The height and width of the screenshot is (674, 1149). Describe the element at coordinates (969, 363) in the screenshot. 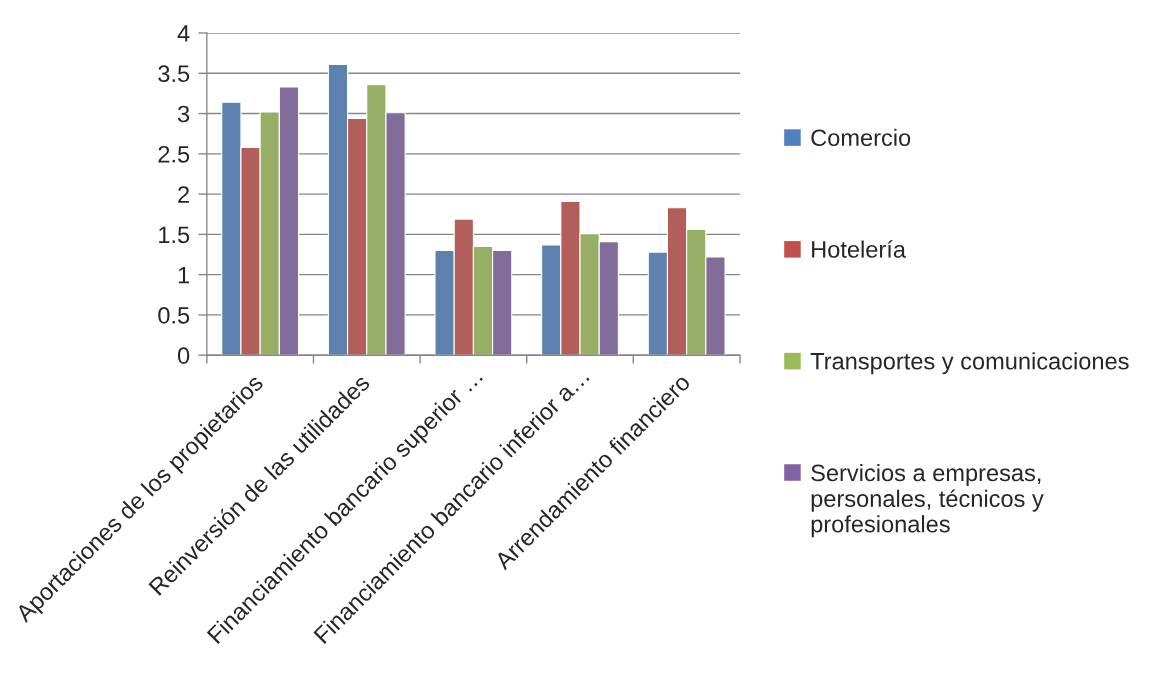

I see `legend-label: Transportes y comunicaciones` at that location.